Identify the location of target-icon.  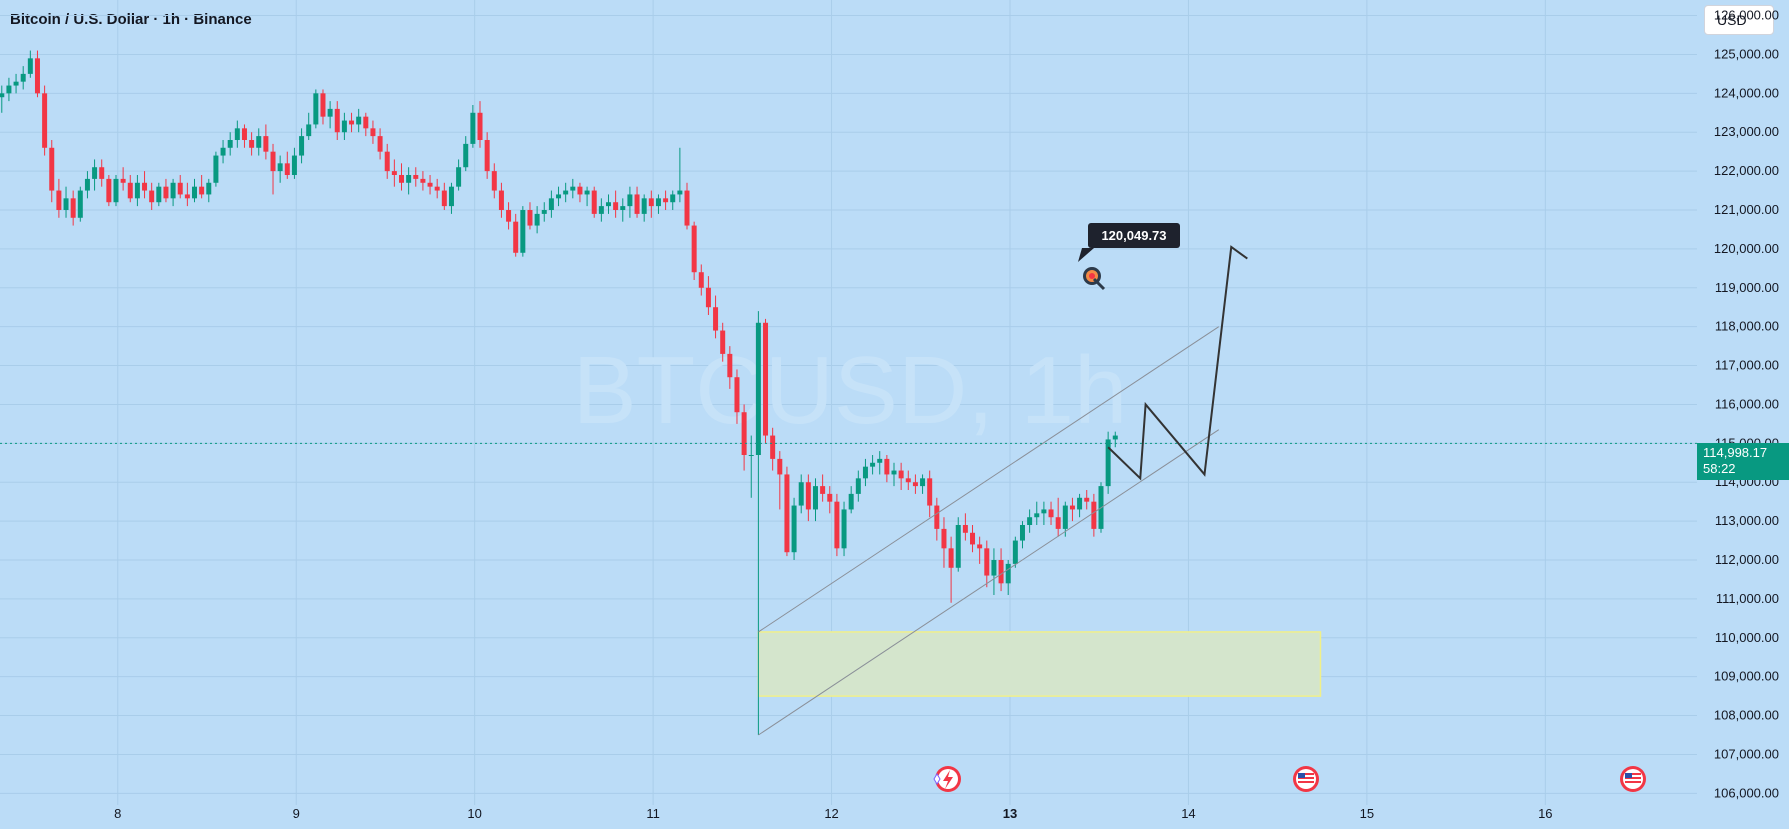
(1094, 279).